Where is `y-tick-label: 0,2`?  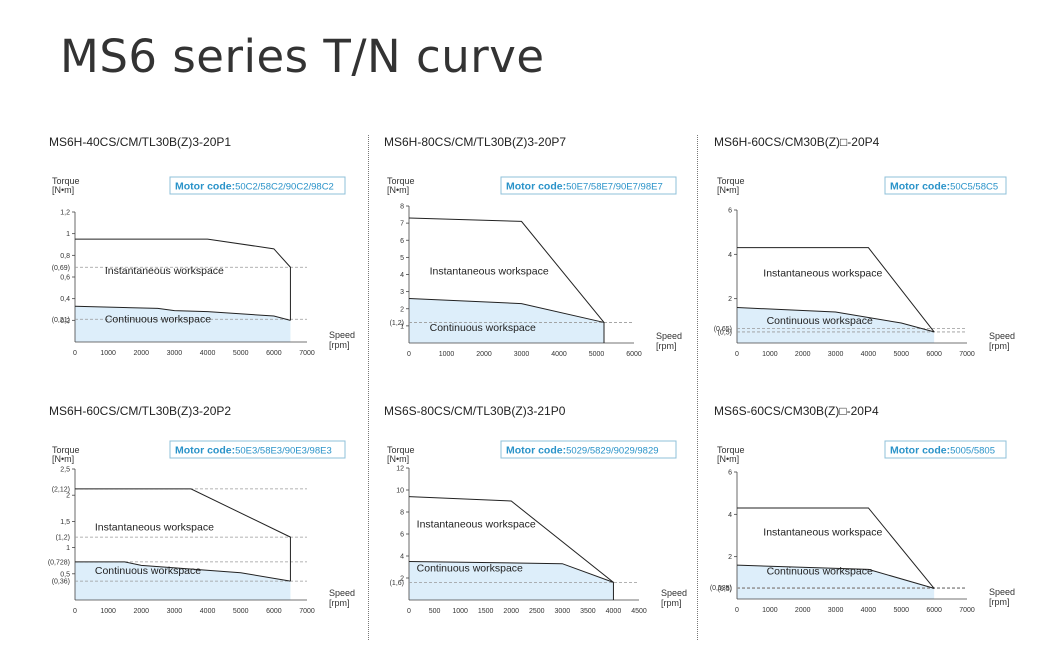
y-tick-label: 0,2 is located at coordinates (65, 321).